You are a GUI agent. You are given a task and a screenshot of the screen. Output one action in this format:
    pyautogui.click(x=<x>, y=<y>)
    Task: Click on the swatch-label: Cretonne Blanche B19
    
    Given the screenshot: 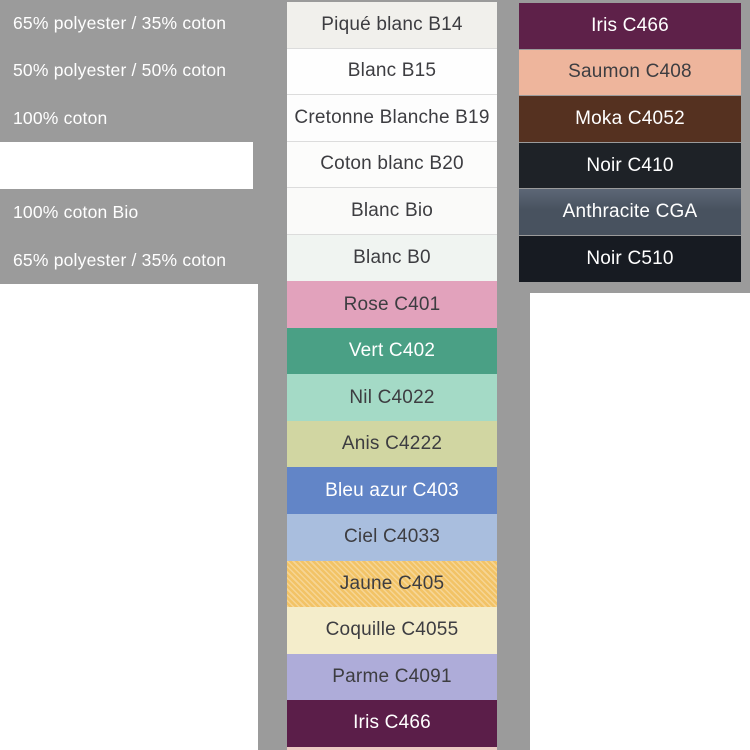 What is the action you would take?
    pyautogui.click(x=392, y=117)
    